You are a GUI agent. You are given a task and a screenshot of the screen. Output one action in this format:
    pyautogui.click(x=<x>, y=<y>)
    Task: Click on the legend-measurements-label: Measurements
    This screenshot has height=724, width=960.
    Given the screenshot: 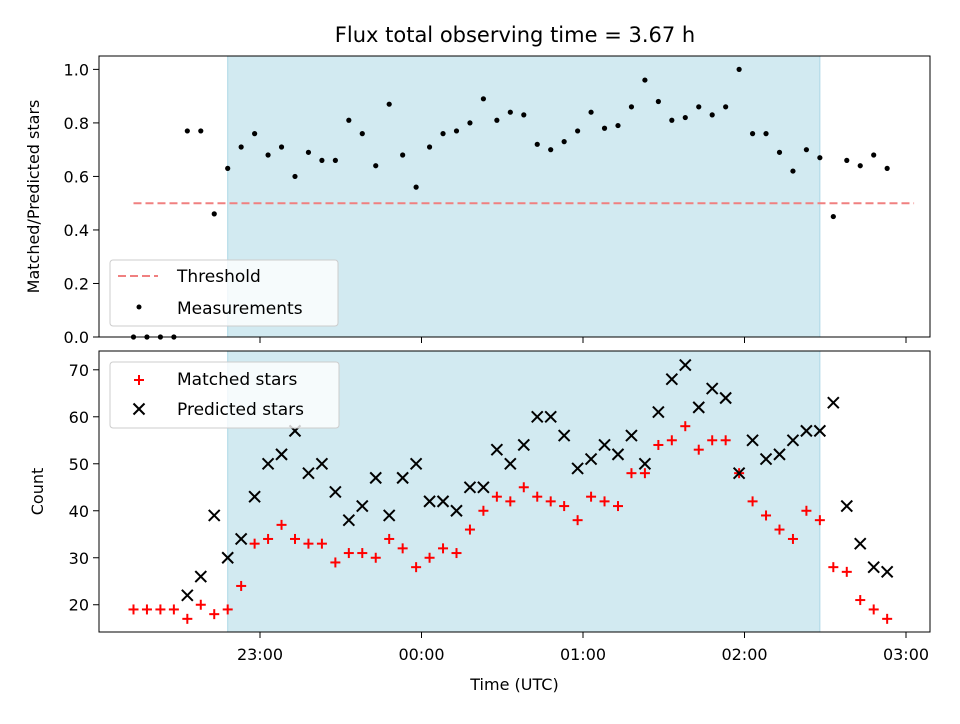 What is the action you would take?
    pyautogui.click(x=240, y=309)
    